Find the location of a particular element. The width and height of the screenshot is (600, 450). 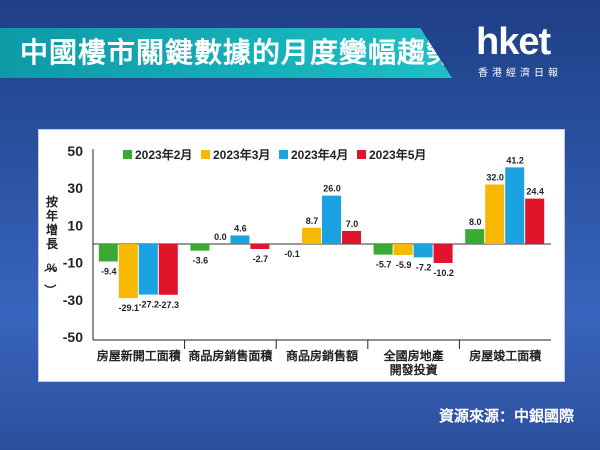

legend-label: 2023年2月 is located at coordinates (163, 154).